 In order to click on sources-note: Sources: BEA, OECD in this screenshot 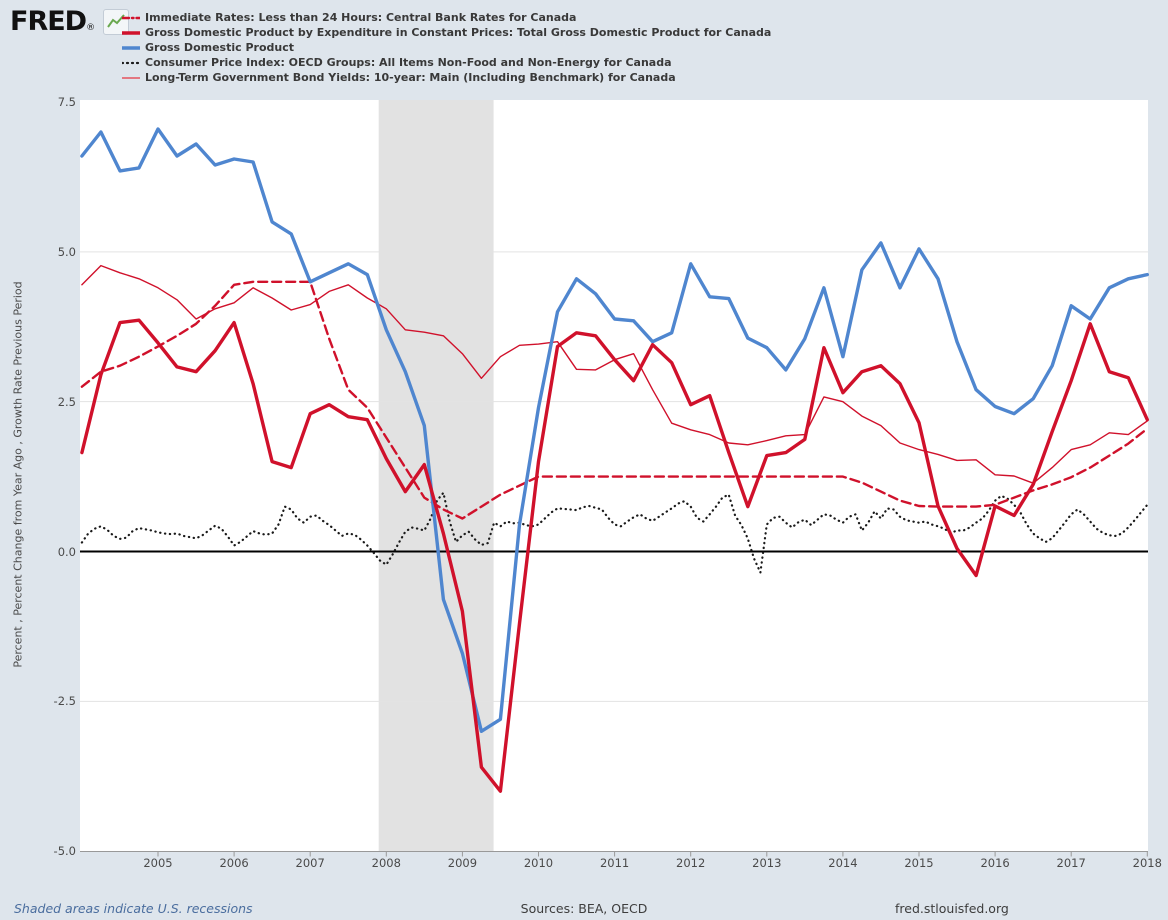, I will do `click(584, 908)`.